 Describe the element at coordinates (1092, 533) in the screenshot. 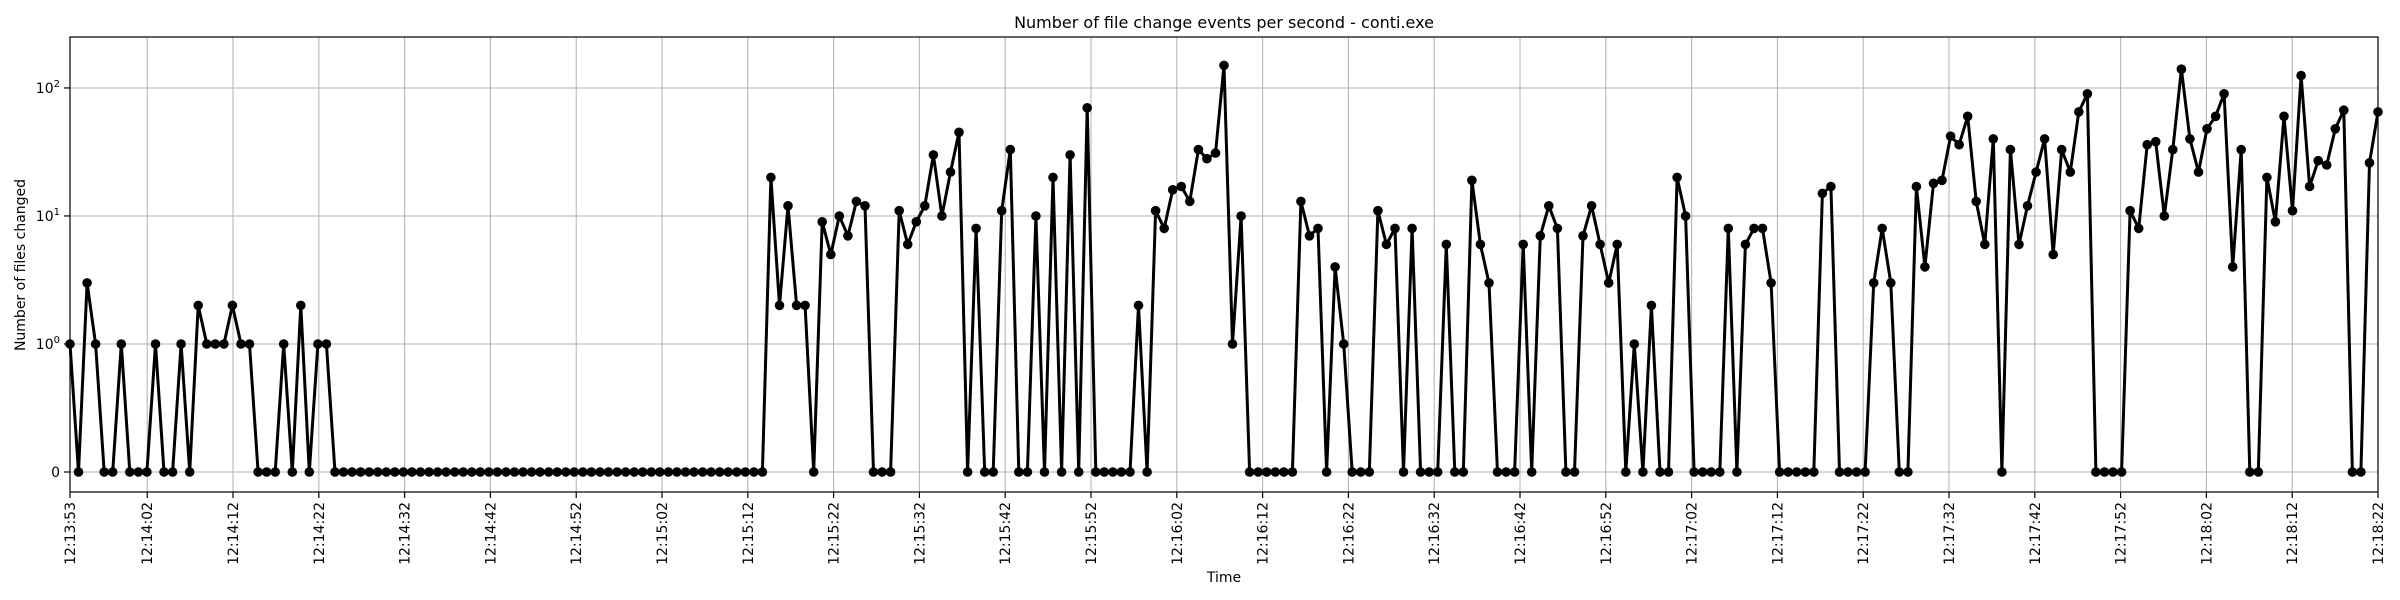

I see `x-tick-label: 12:15:52` at that location.